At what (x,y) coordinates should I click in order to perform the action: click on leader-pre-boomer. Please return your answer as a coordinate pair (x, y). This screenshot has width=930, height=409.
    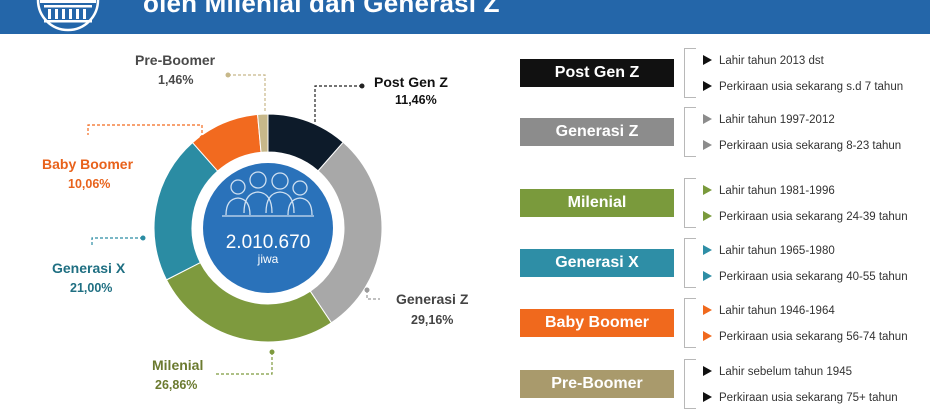
    Looking at the image, I should click on (247, 92).